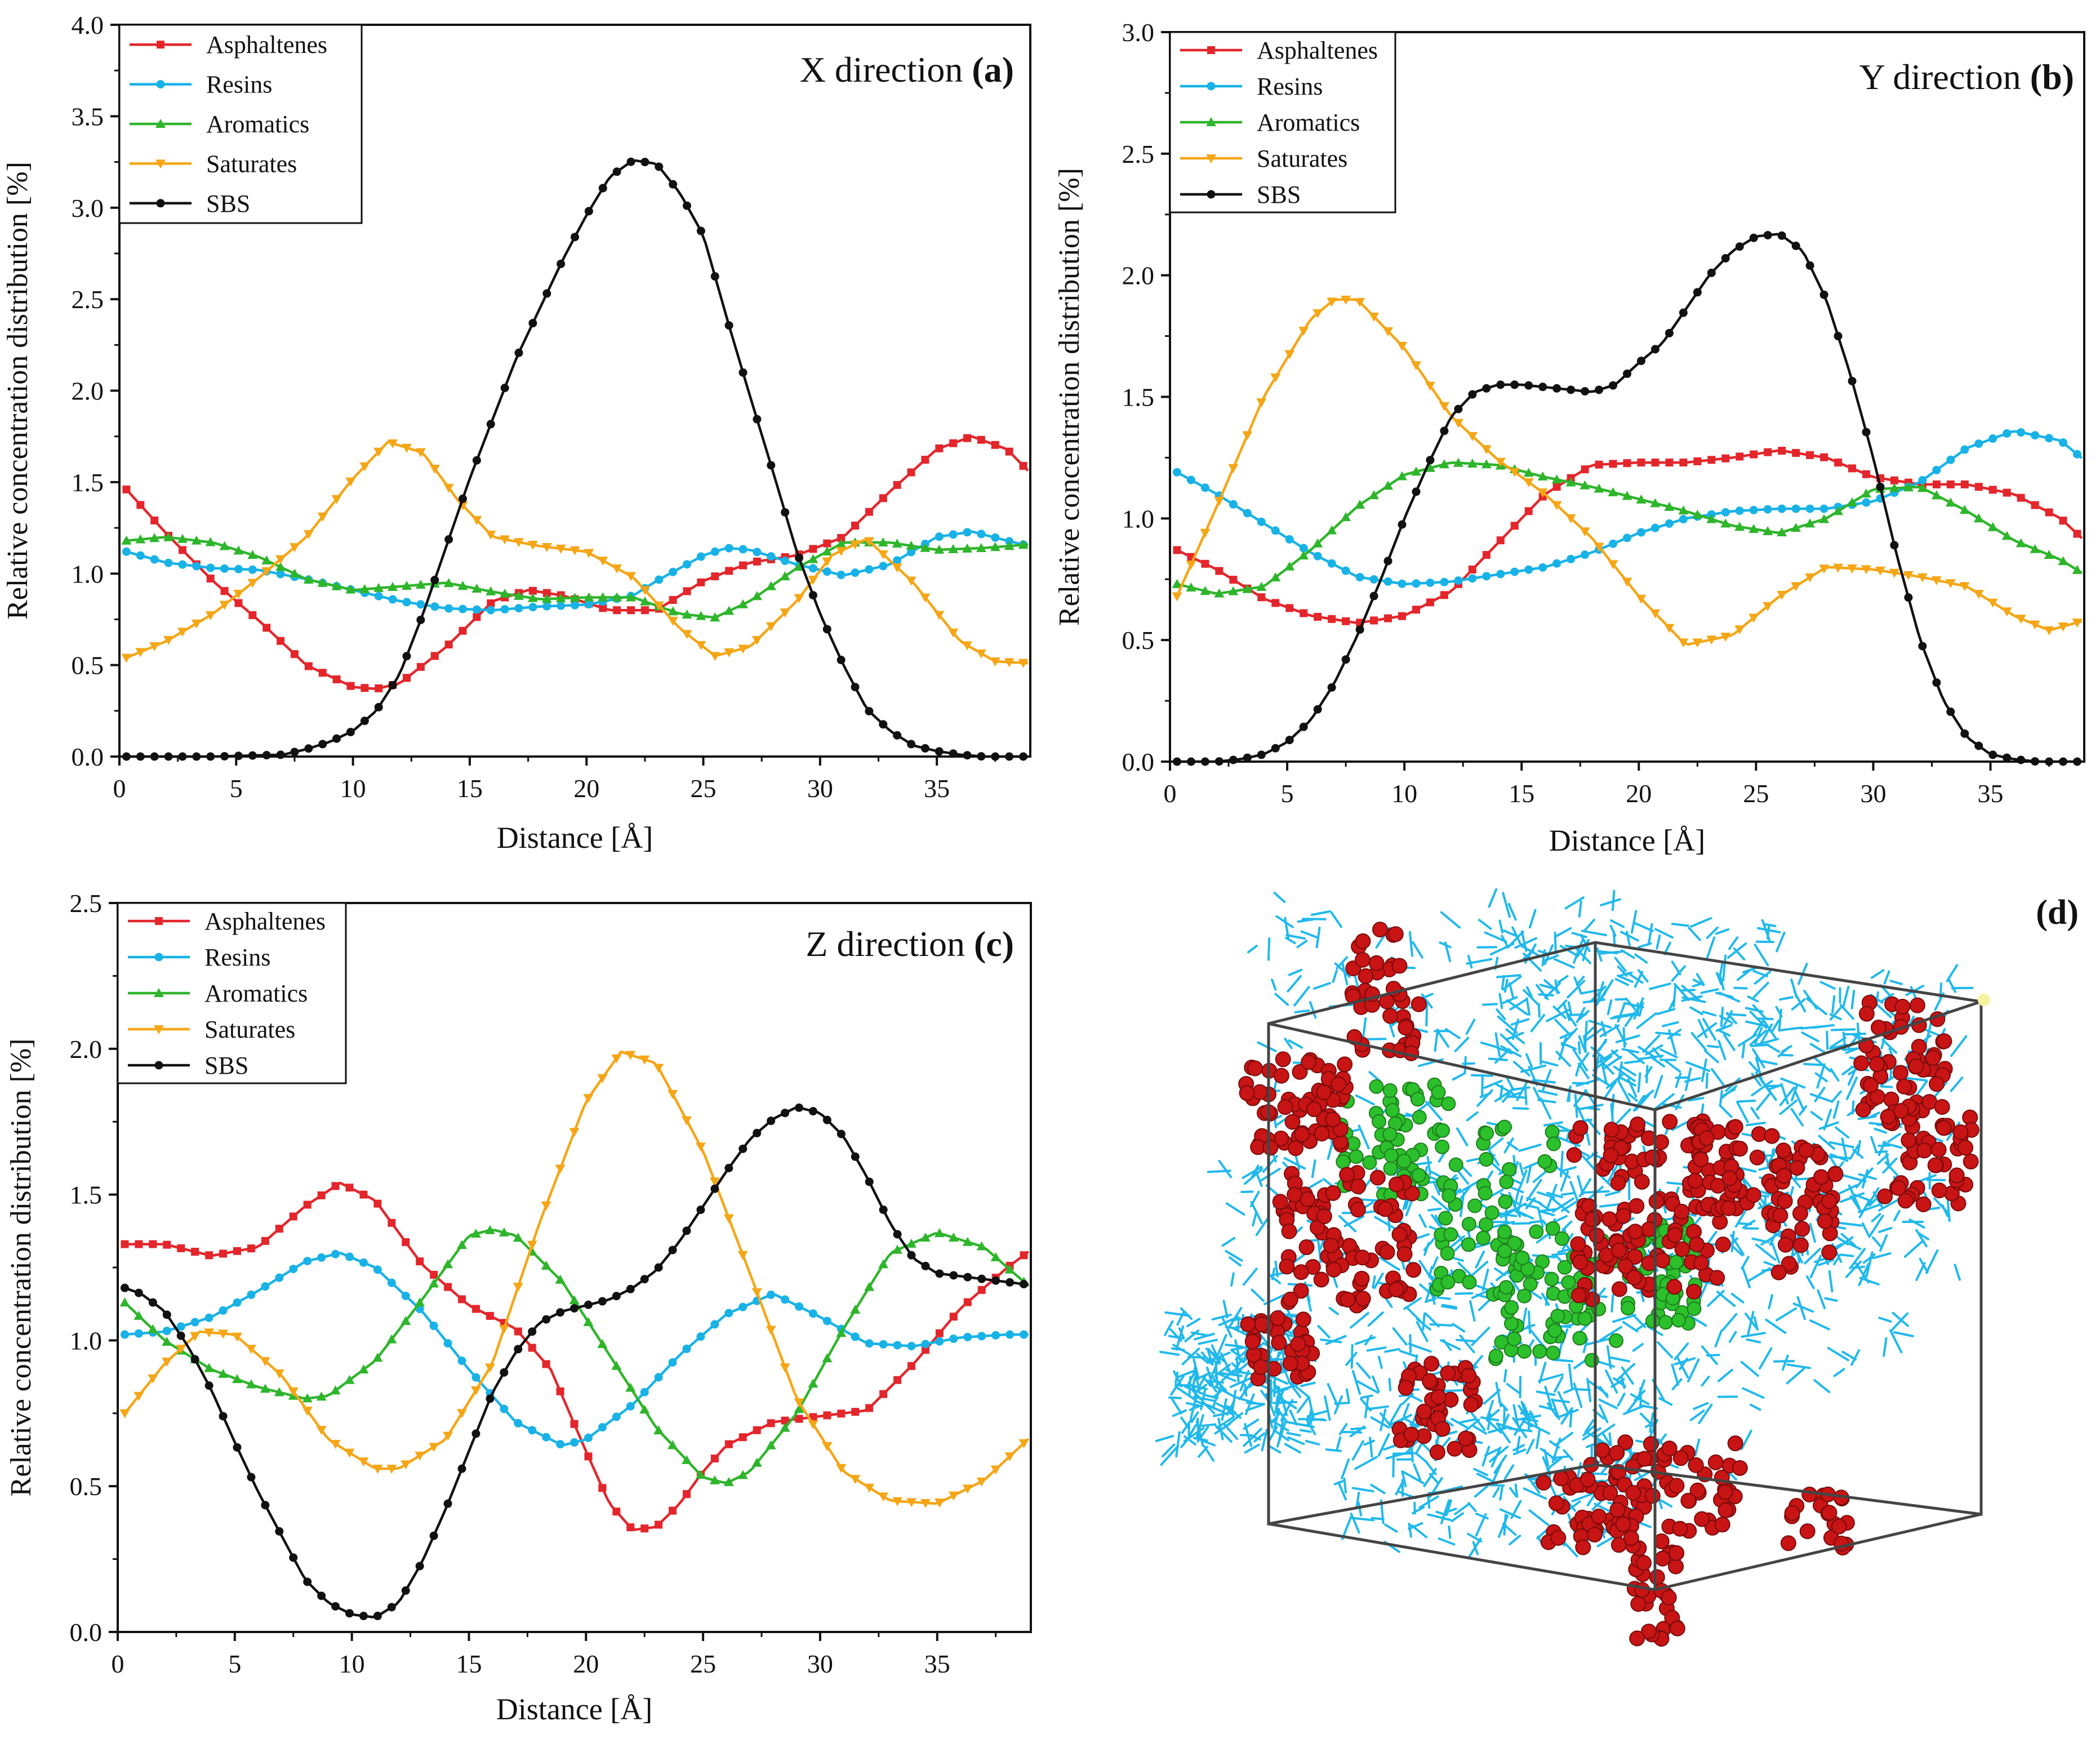 This screenshot has width=2100, height=1739. I want to click on aromatic-atom, so click(1483, 1238).